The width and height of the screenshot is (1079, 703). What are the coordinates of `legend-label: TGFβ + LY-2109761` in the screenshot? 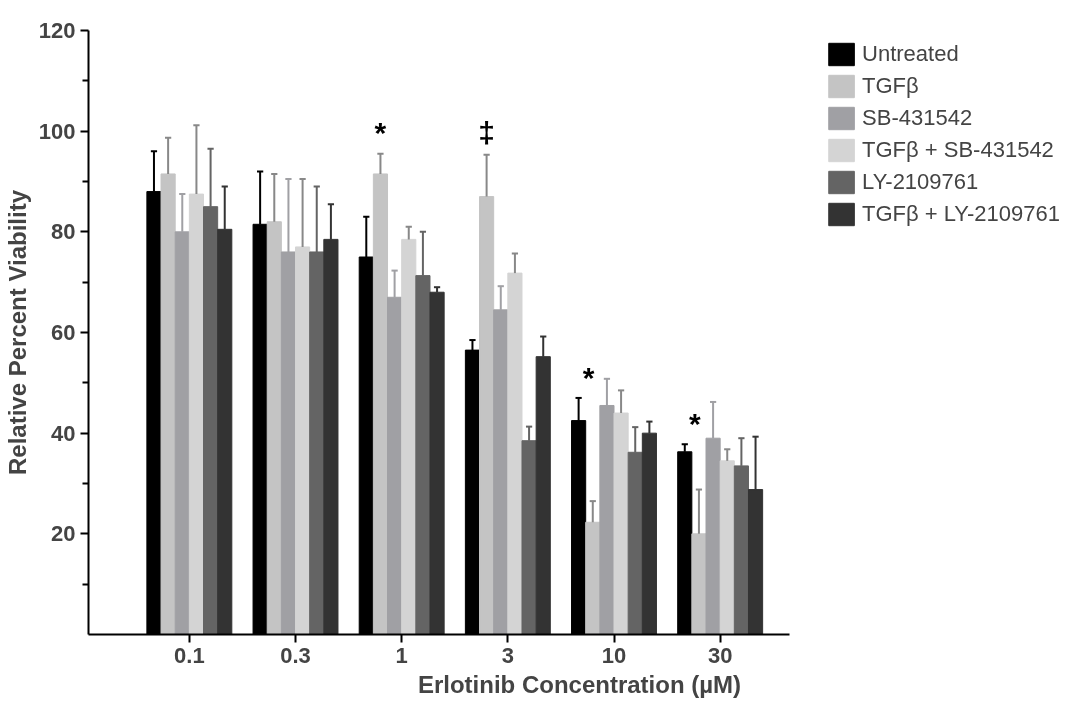 It's located at (961, 214).